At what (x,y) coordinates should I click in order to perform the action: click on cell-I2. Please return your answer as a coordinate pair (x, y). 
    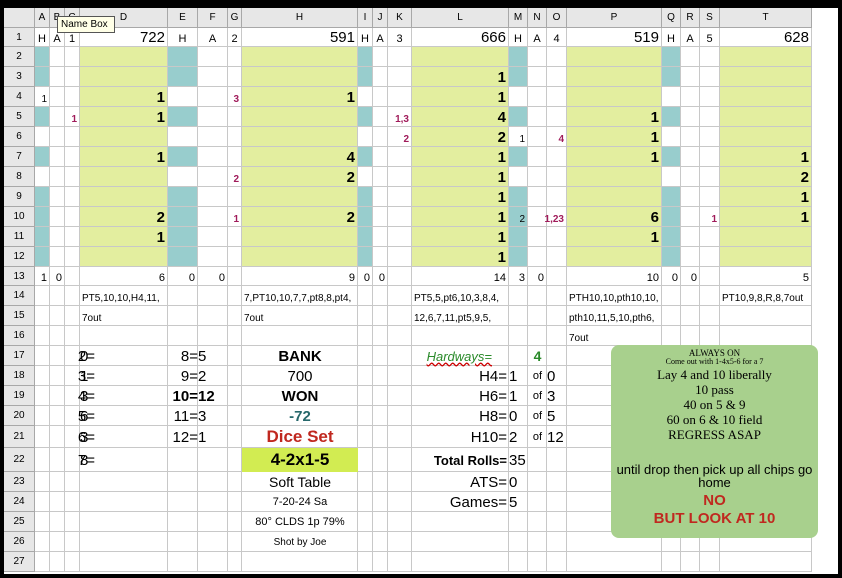
    Looking at the image, I should click on (365, 57).